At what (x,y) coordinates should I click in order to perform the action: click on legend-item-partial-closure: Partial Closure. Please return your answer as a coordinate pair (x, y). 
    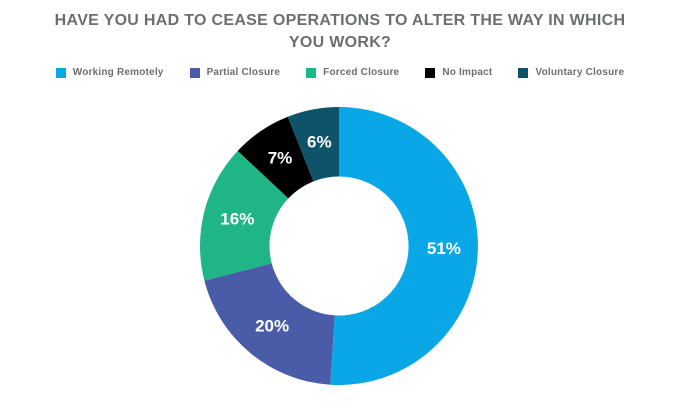
    Looking at the image, I should click on (235, 72).